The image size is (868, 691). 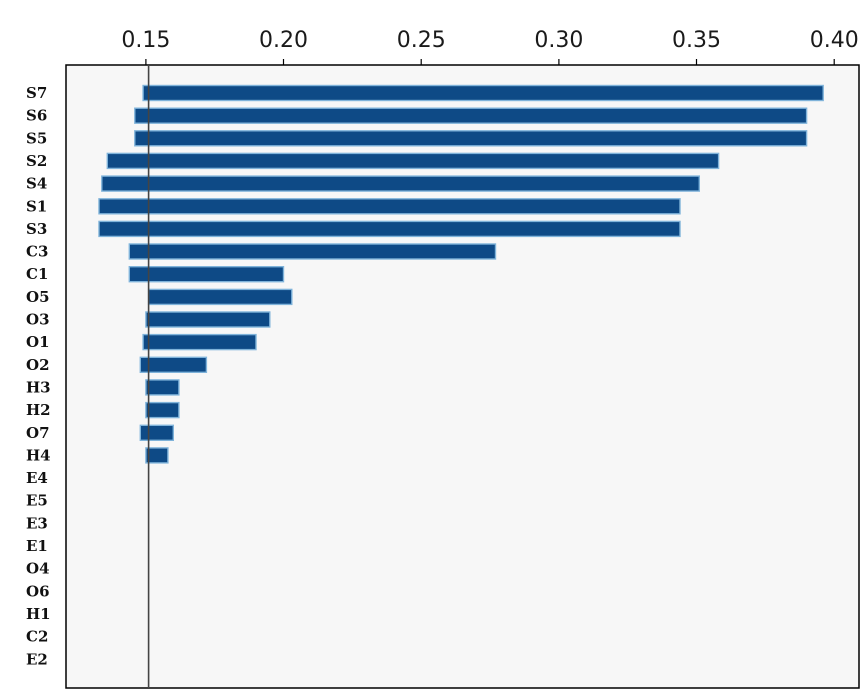 What do you see at coordinates (413, 161) in the screenshot?
I see `bar-s2` at bounding box center [413, 161].